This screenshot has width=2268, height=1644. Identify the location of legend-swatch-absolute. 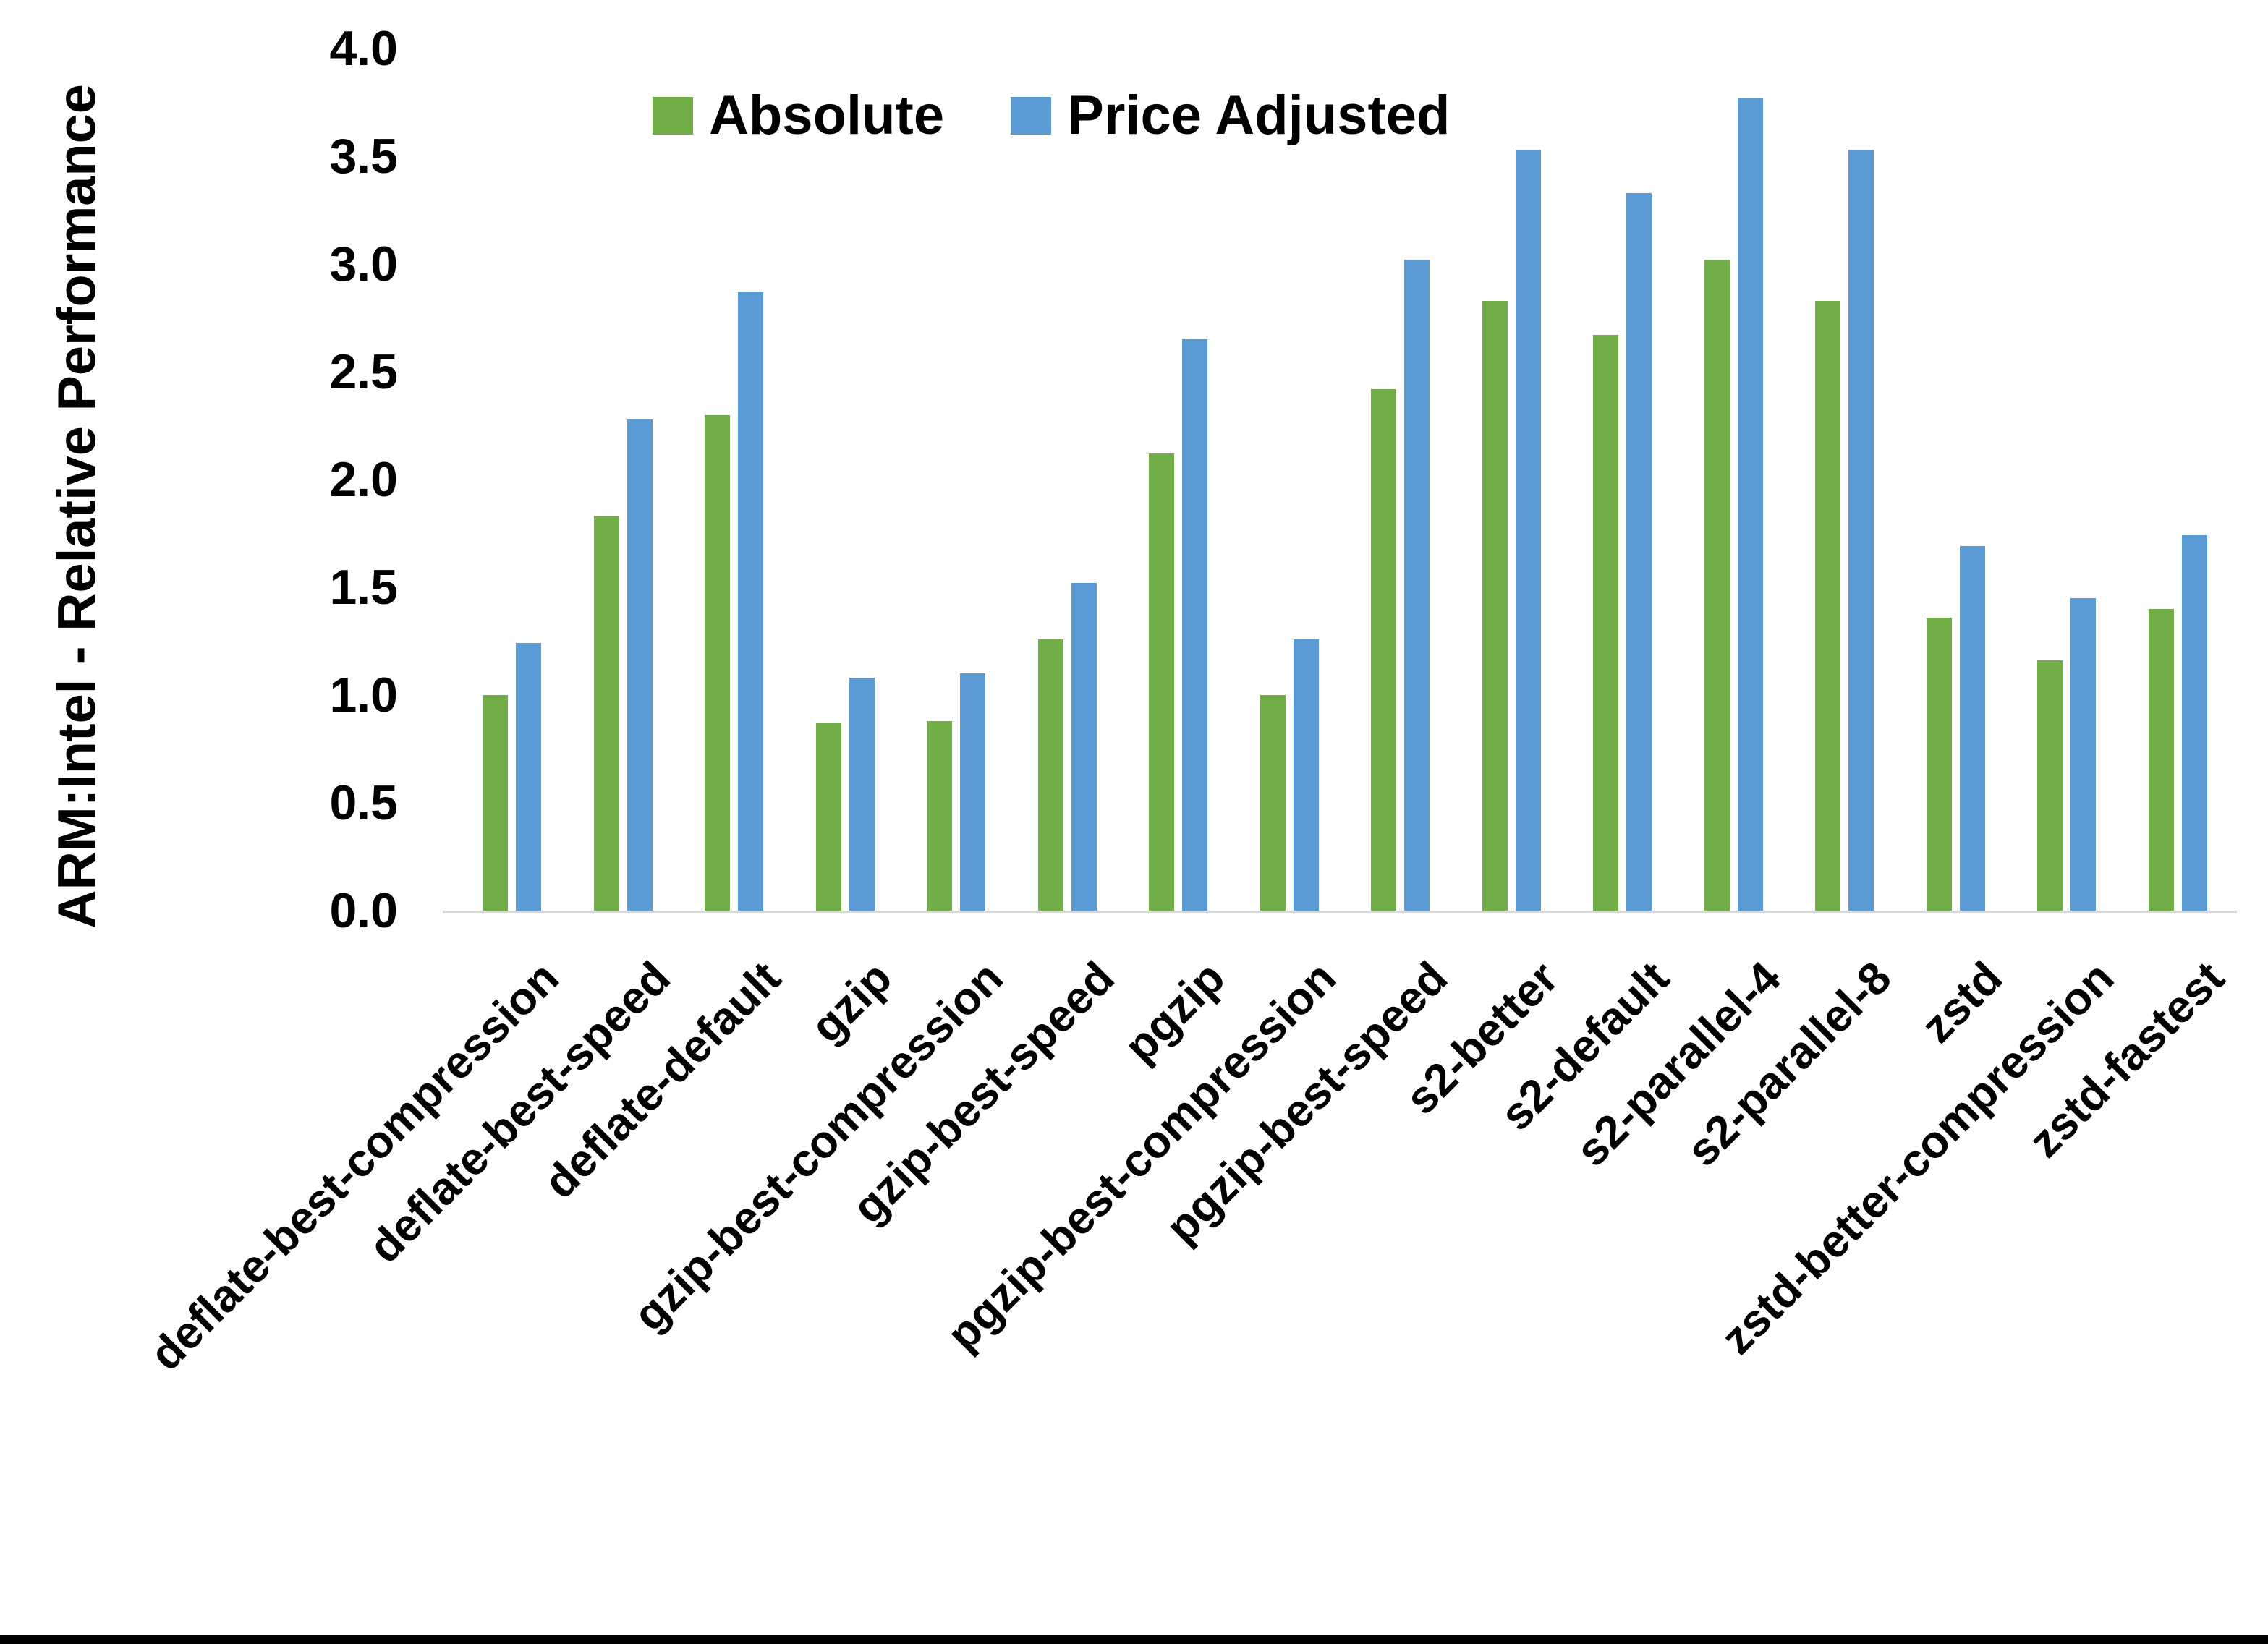
(673, 115).